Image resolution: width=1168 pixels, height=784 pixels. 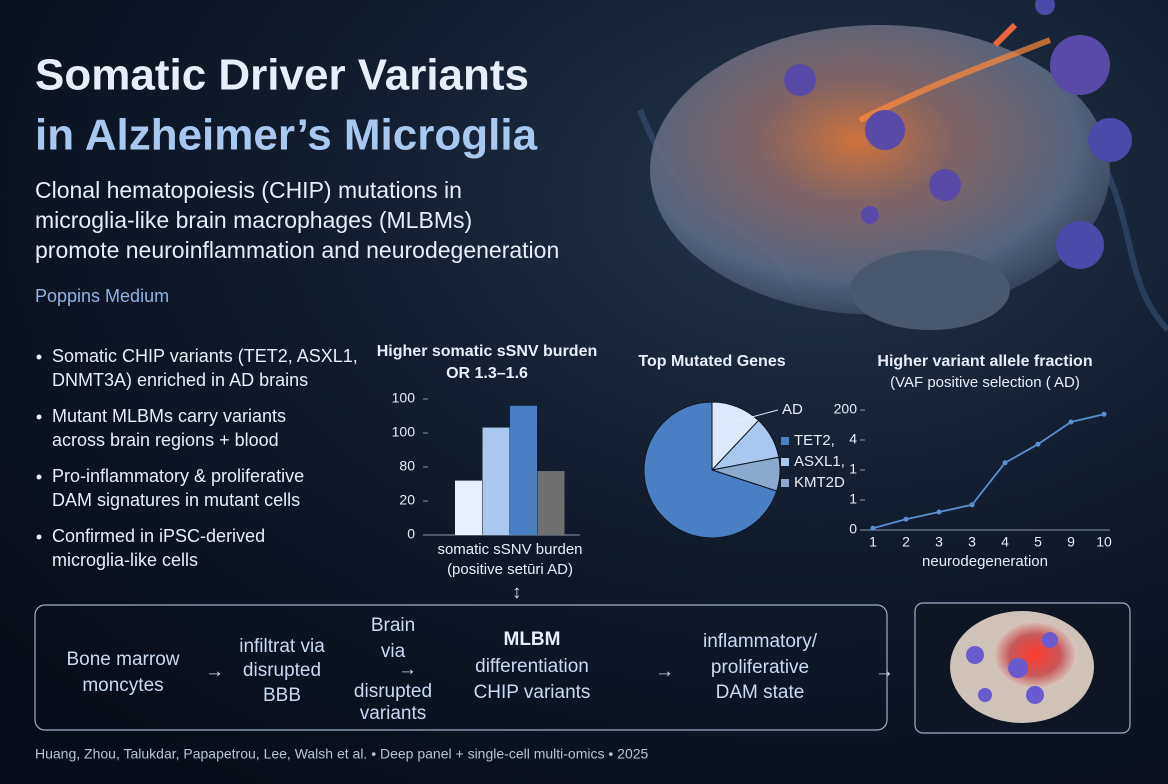 What do you see at coordinates (122, 685) in the screenshot?
I see `flow-step: moncytes` at bounding box center [122, 685].